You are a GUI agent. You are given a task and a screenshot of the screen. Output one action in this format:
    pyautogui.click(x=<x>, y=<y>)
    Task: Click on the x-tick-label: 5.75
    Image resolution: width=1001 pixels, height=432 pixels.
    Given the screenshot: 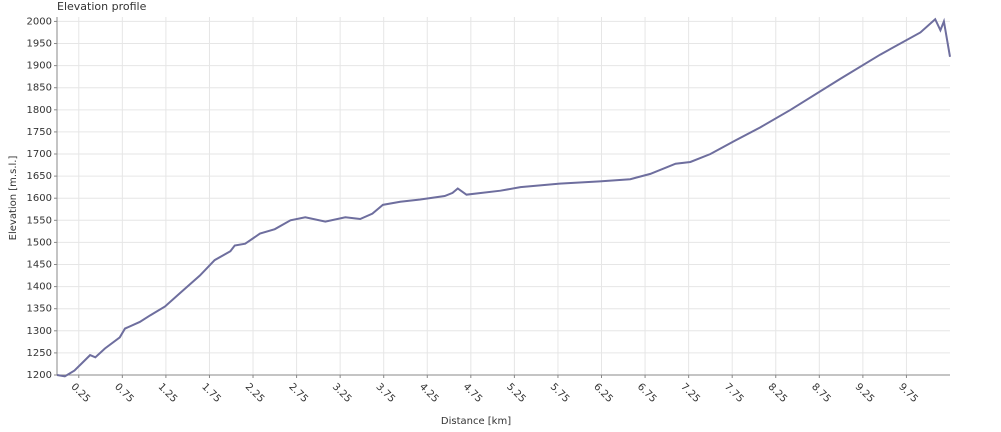 What is the action you would take?
    pyautogui.click(x=560, y=393)
    